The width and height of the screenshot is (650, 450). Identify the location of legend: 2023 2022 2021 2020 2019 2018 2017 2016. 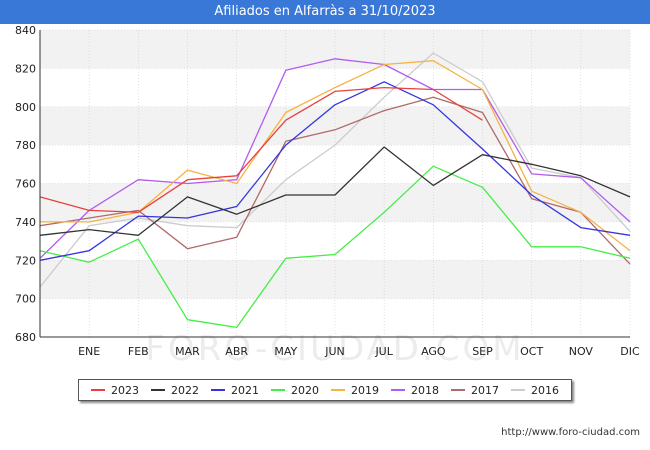
(325, 390).